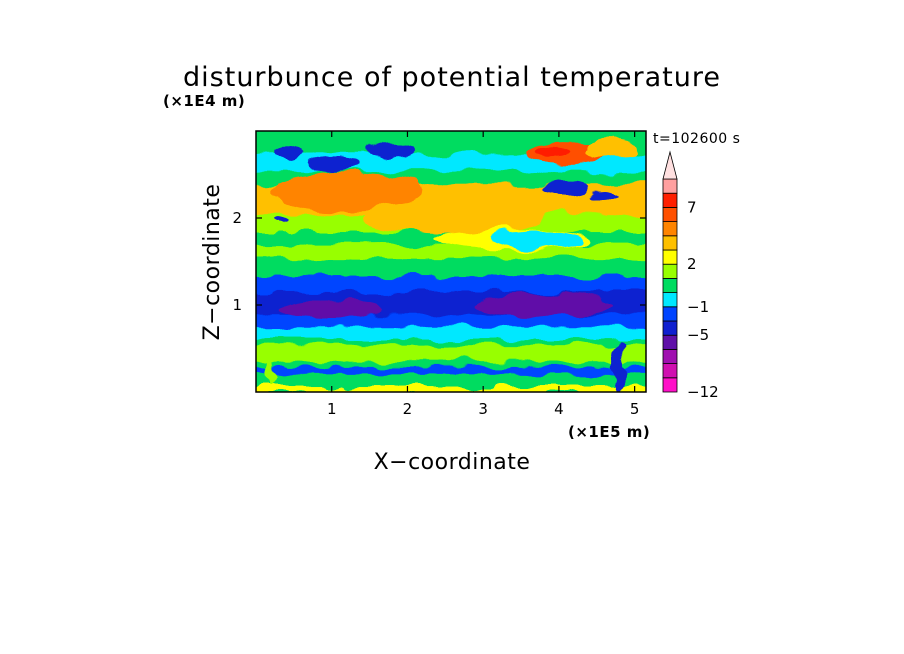 This screenshot has height=654, width=904. What do you see at coordinates (698, 307) in the screenshot?
I see `colorbar-tick-label: −1` at bounding box center [698, 307].